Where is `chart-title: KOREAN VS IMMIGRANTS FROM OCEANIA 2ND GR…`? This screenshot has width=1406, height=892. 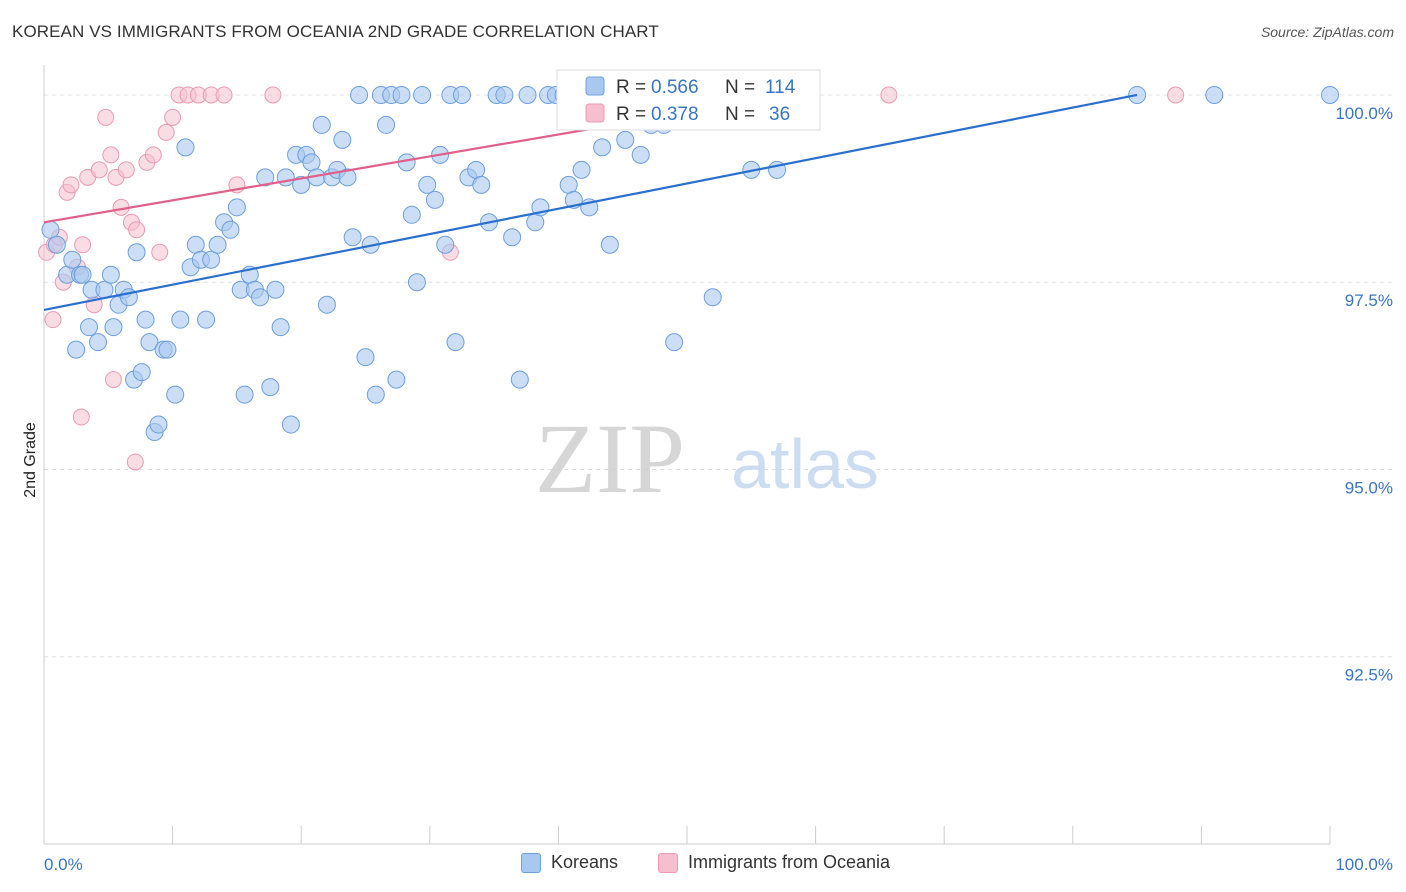
chart-title: KOREAN VS IMMIGRANTS FROM OCEANIA 2ND GR… is located at coordinates (335, 31).